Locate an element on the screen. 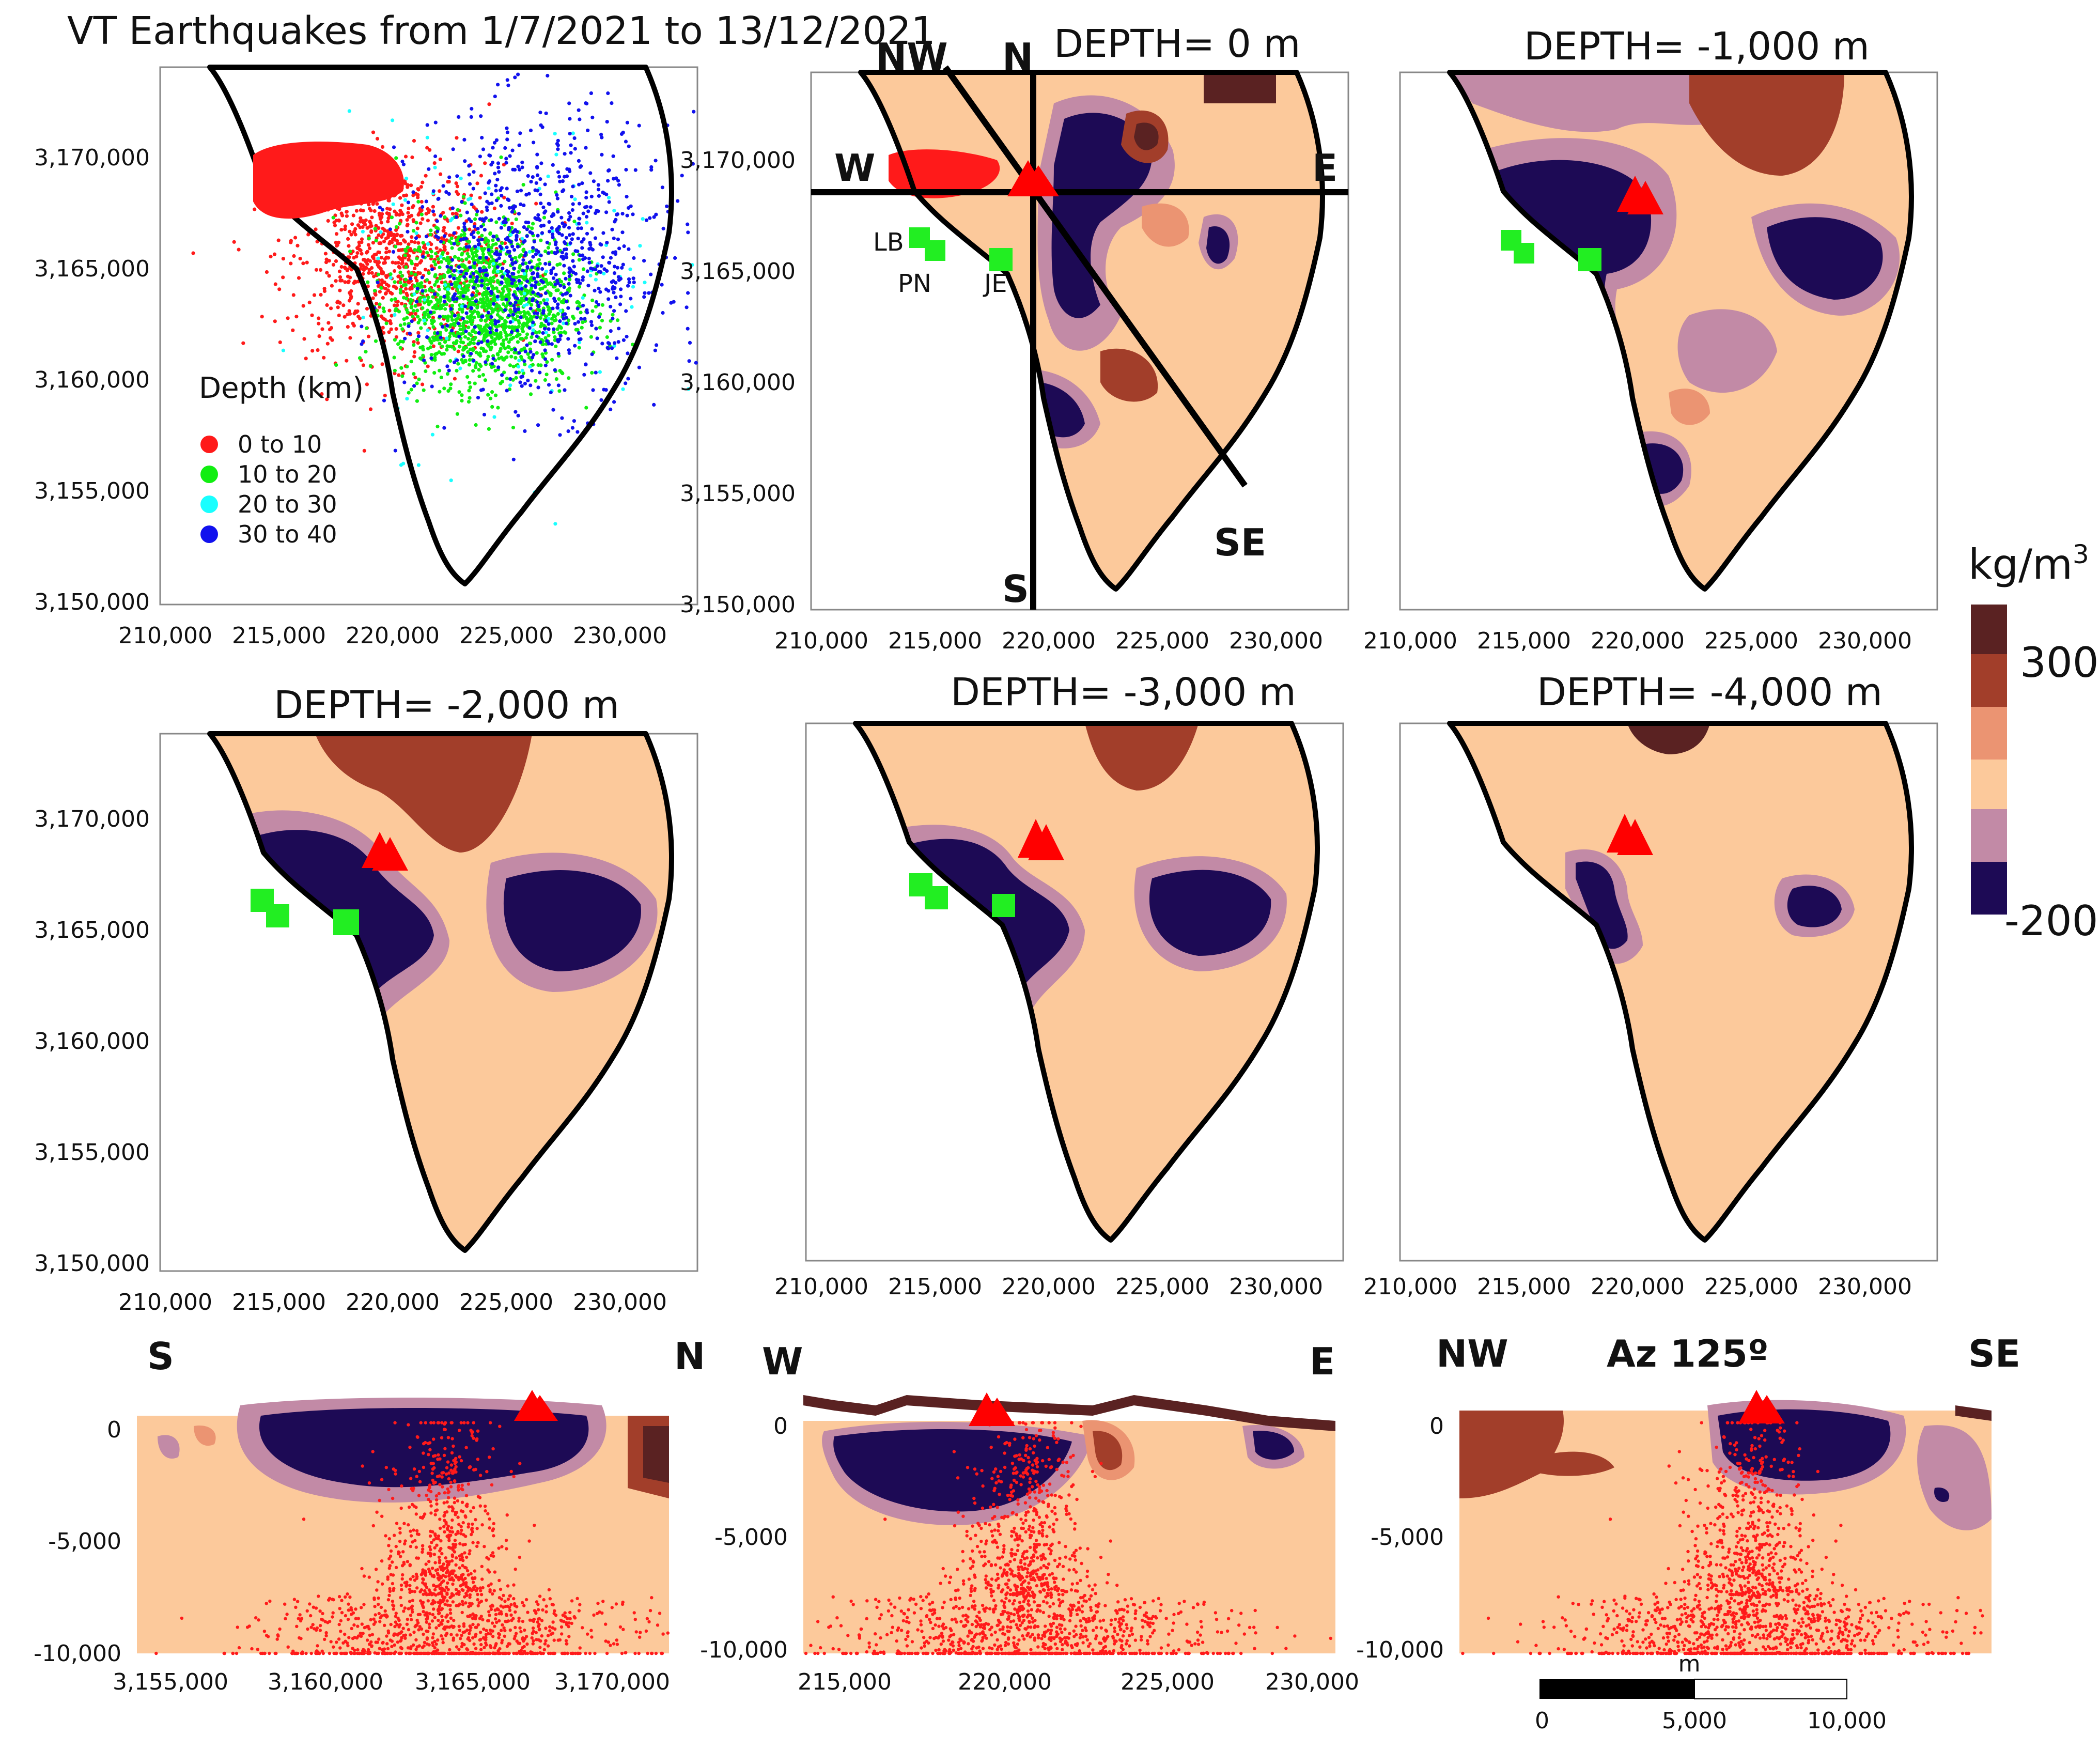  y-tick-label: 3,170,000 is located at coordinates (738, 161).